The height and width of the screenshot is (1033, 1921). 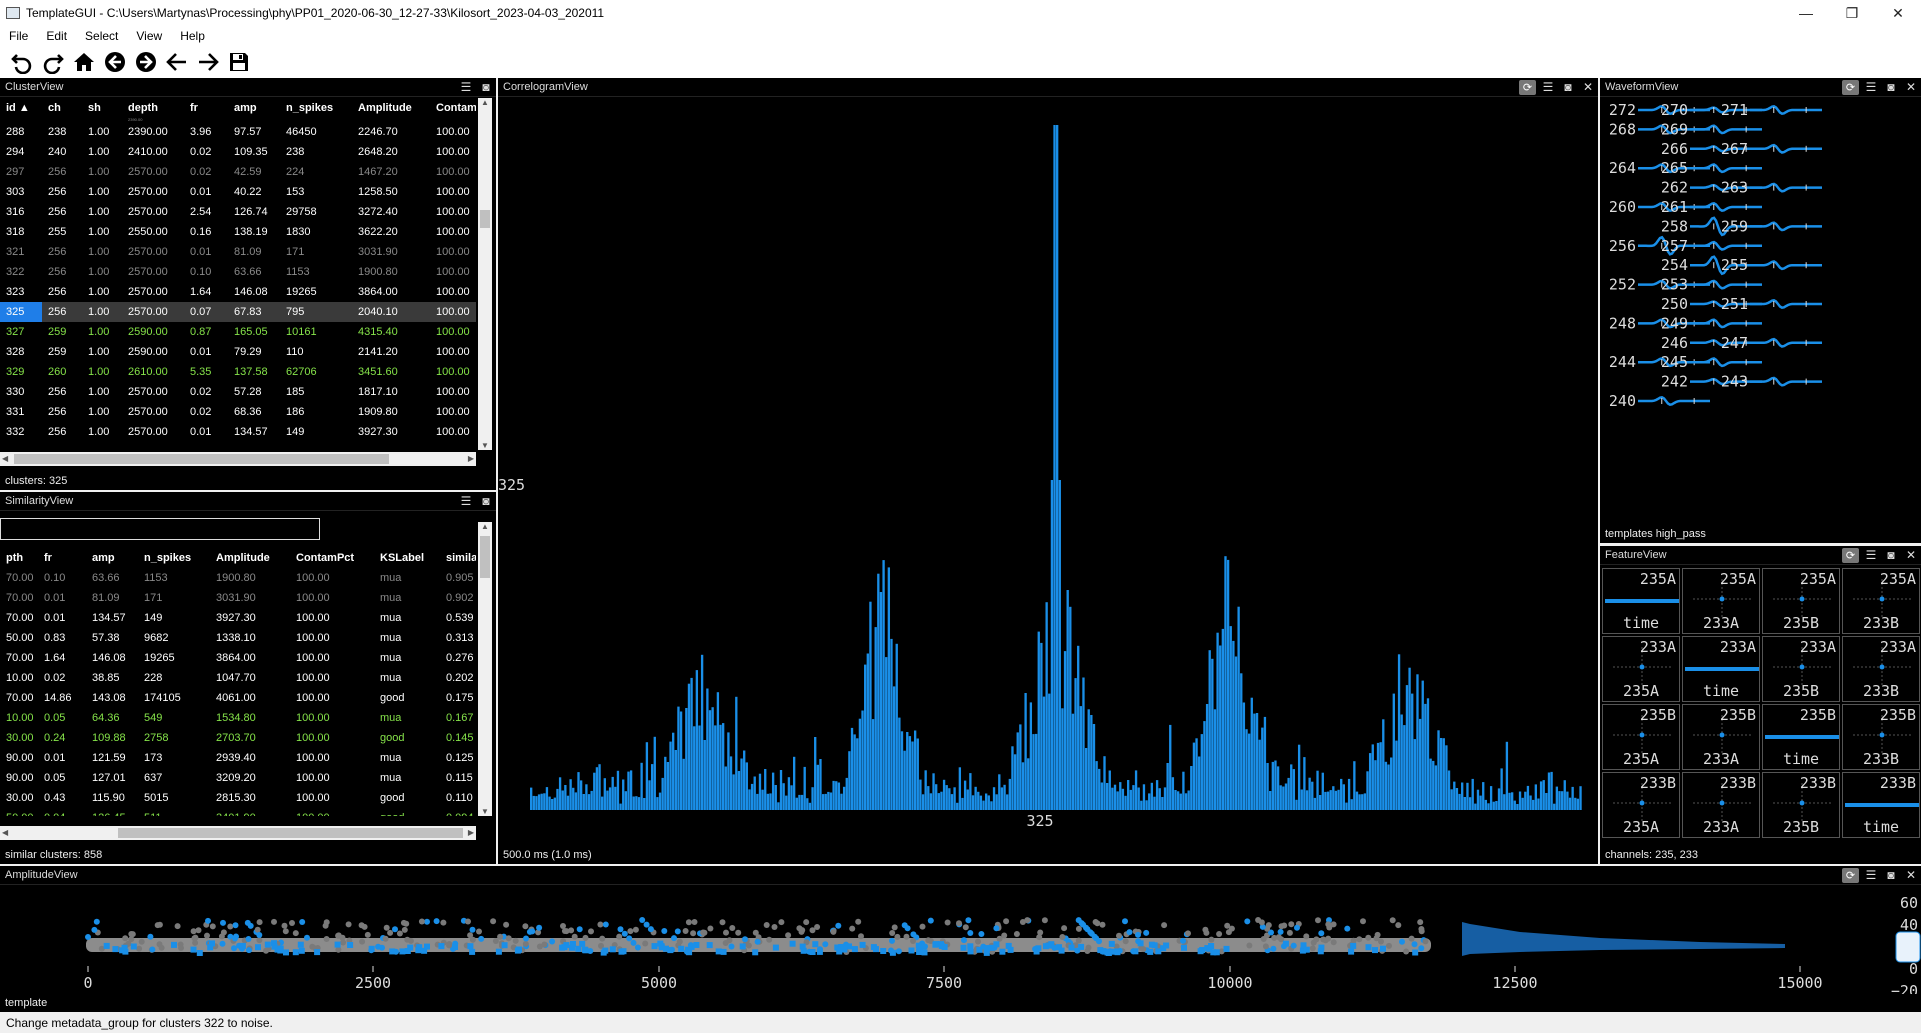 What do you see at coordinates (290, 833) in the screenshot?
I see `similarity-hscroll-thumb` at bounding box center [290, 833].